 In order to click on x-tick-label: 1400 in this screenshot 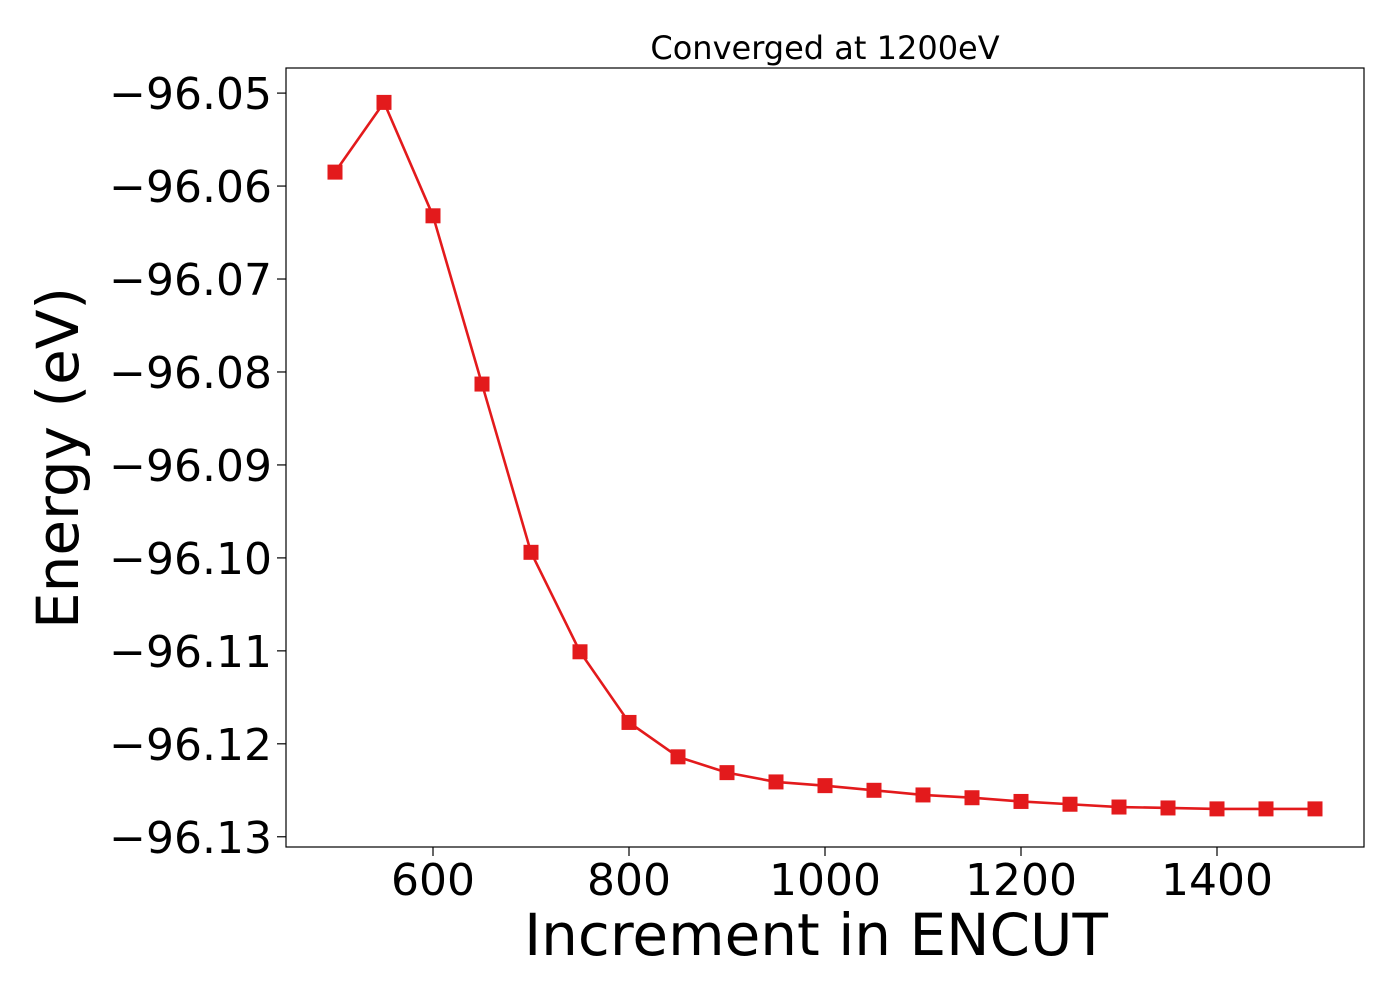, I will do `click(1217, 880)`.